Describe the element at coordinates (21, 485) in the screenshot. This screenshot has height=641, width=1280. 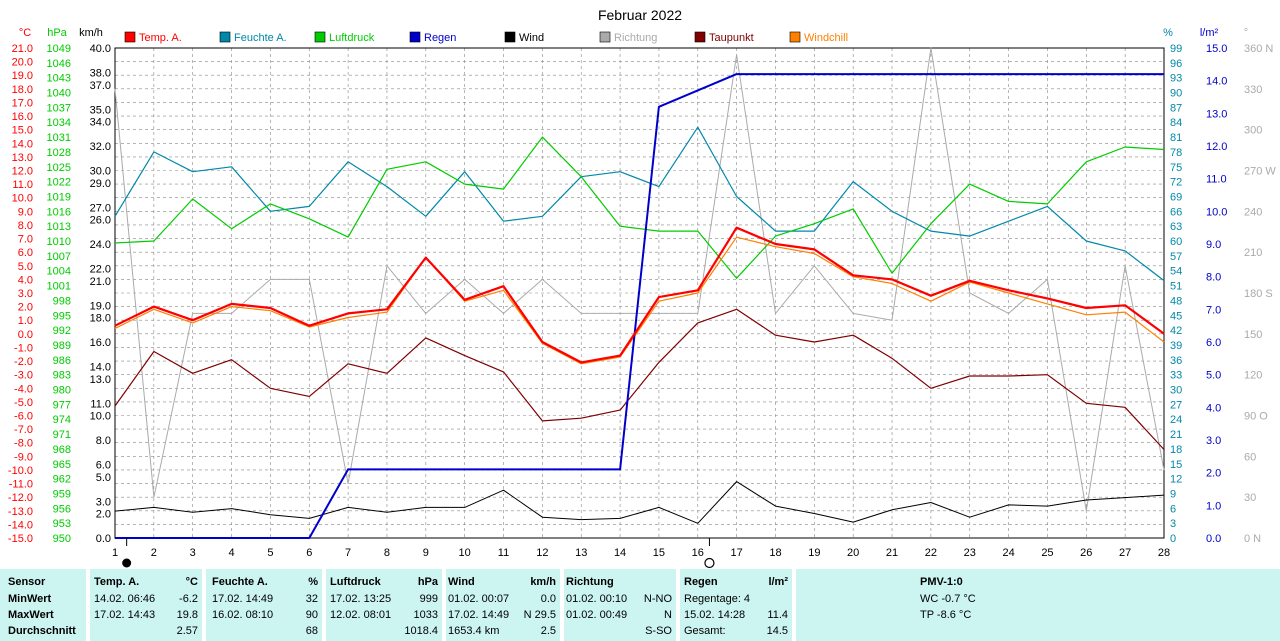
I see `temp-tick-label: -11.0` at that location.